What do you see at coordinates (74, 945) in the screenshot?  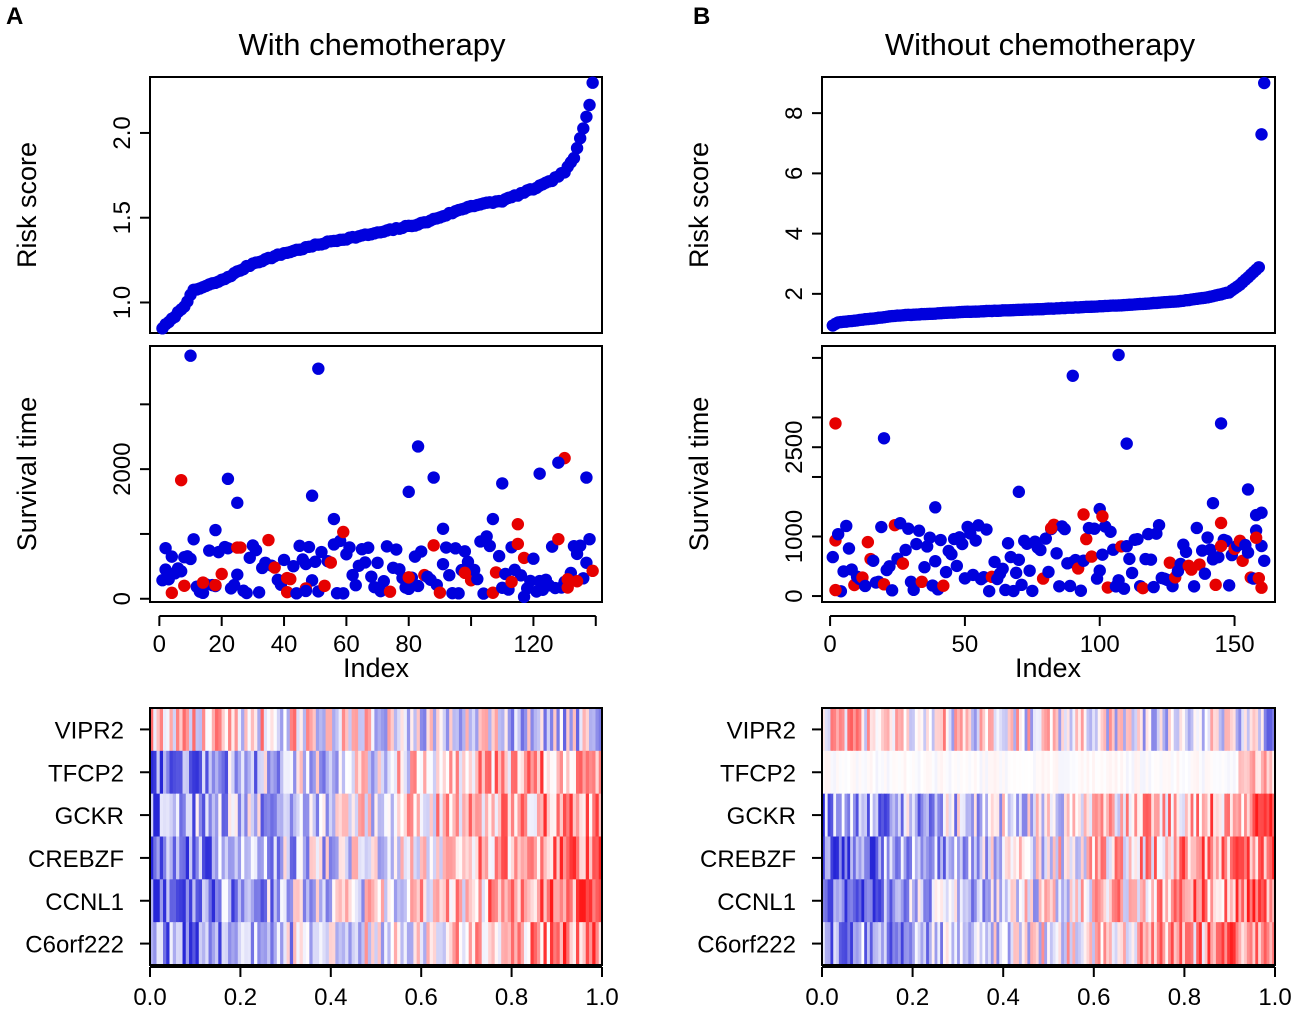 I see `gene-label-a-c6orf222: C6orf222` at bounding box center [74, 945].